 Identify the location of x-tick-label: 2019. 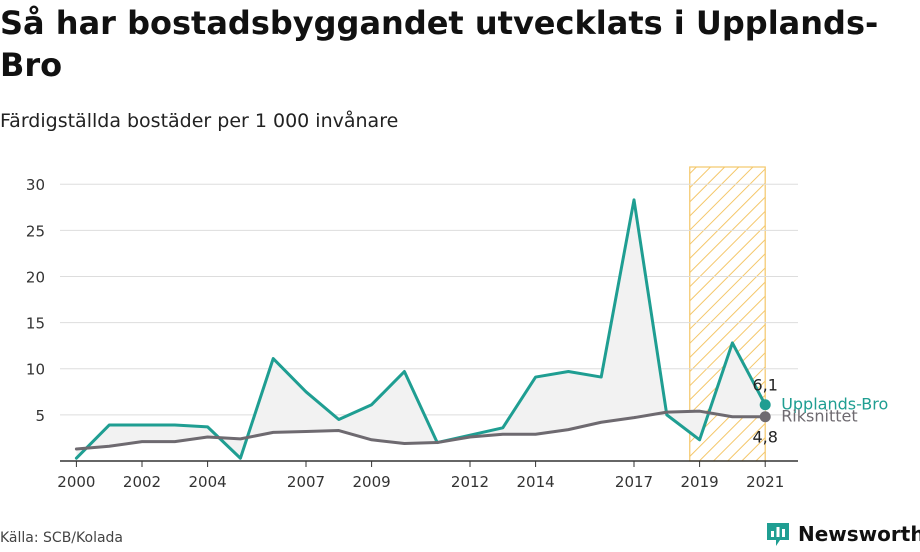
(700, 482).